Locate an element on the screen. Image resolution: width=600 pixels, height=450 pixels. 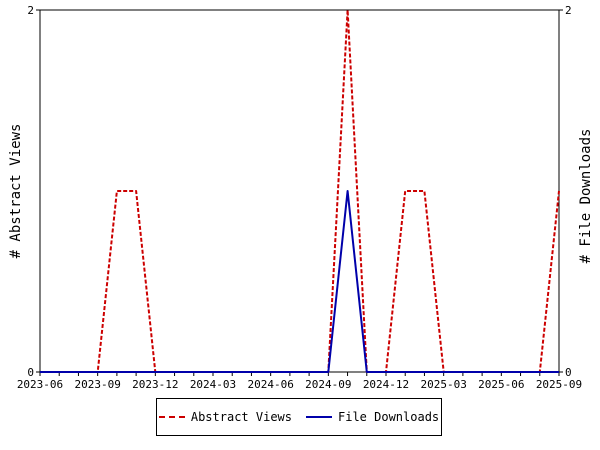
legend-swatch-file-downloads is located at coordinates (319, 417).